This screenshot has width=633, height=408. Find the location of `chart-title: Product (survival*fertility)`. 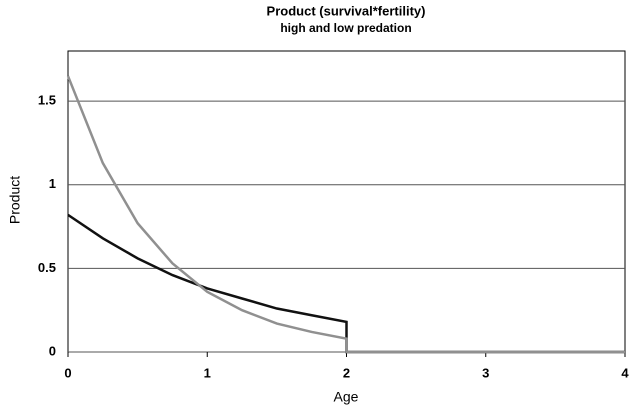

chart-title: Product (survival*fertility) is located at coordinates (346, 10).